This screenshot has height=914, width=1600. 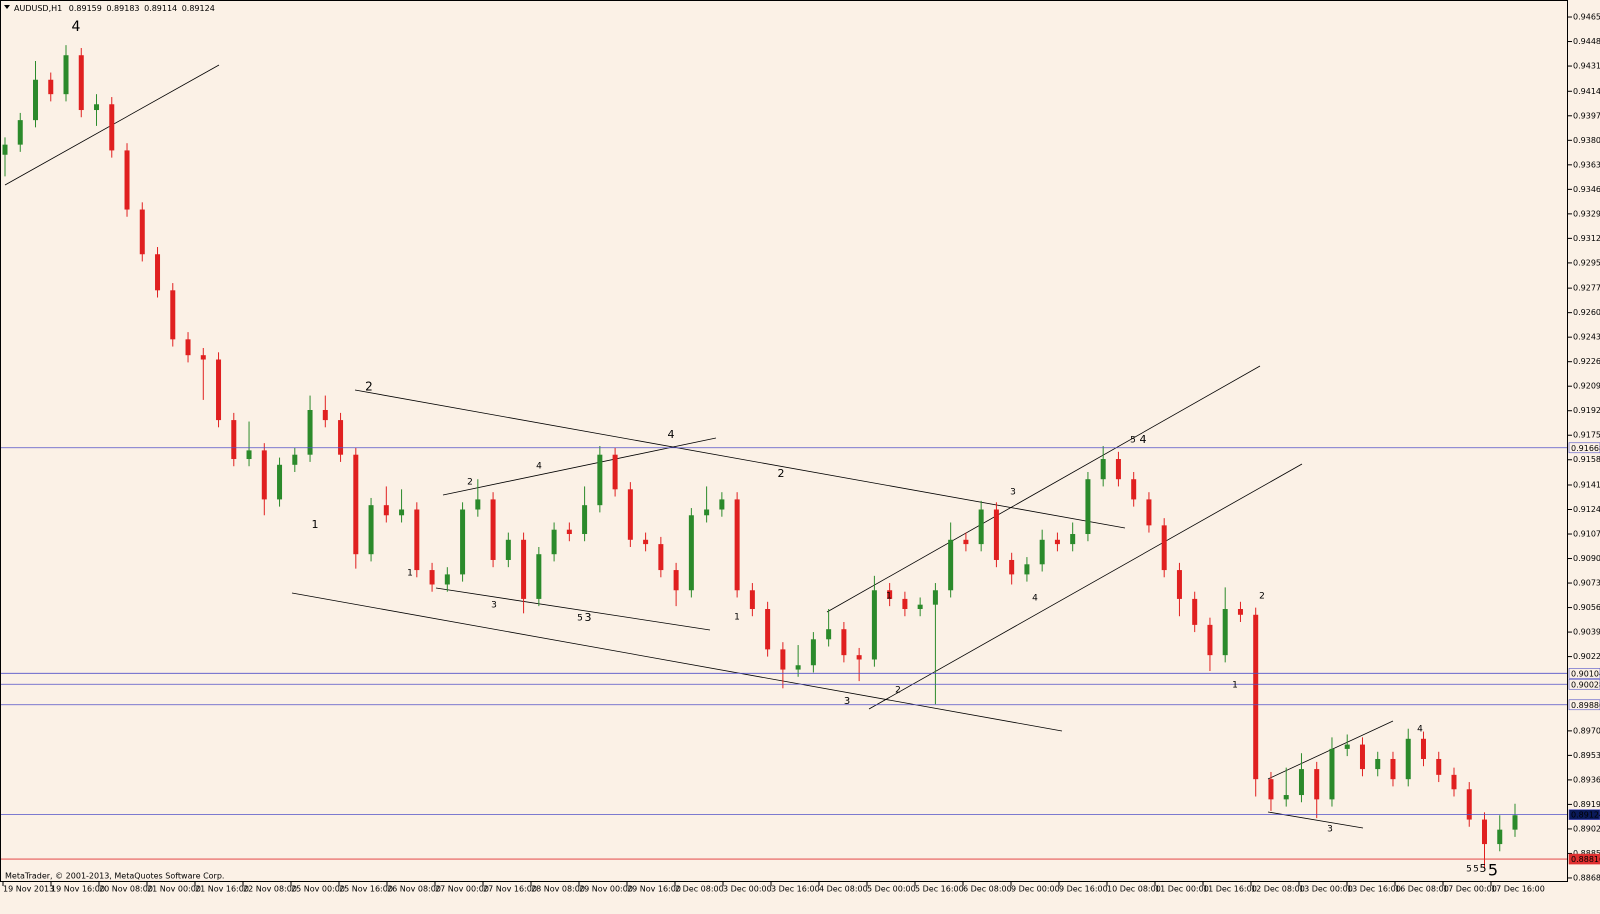 I want to click on x-tick-label: 5 Dec 16:00, so click(x=939, y=889).